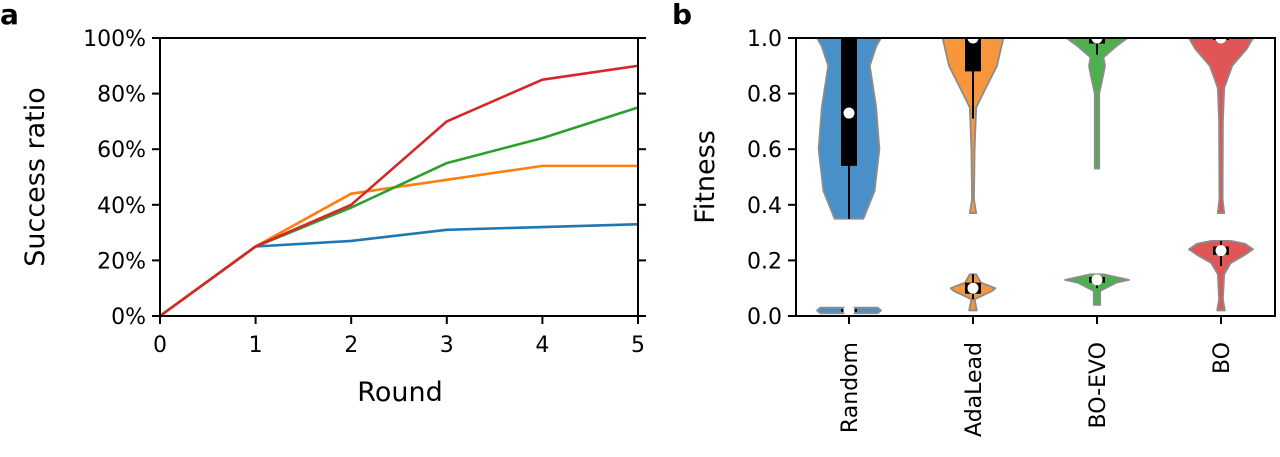  Describe the element at coordinates (160, 345) in the screenshot. I see `x-tick-label: 0` at that location.